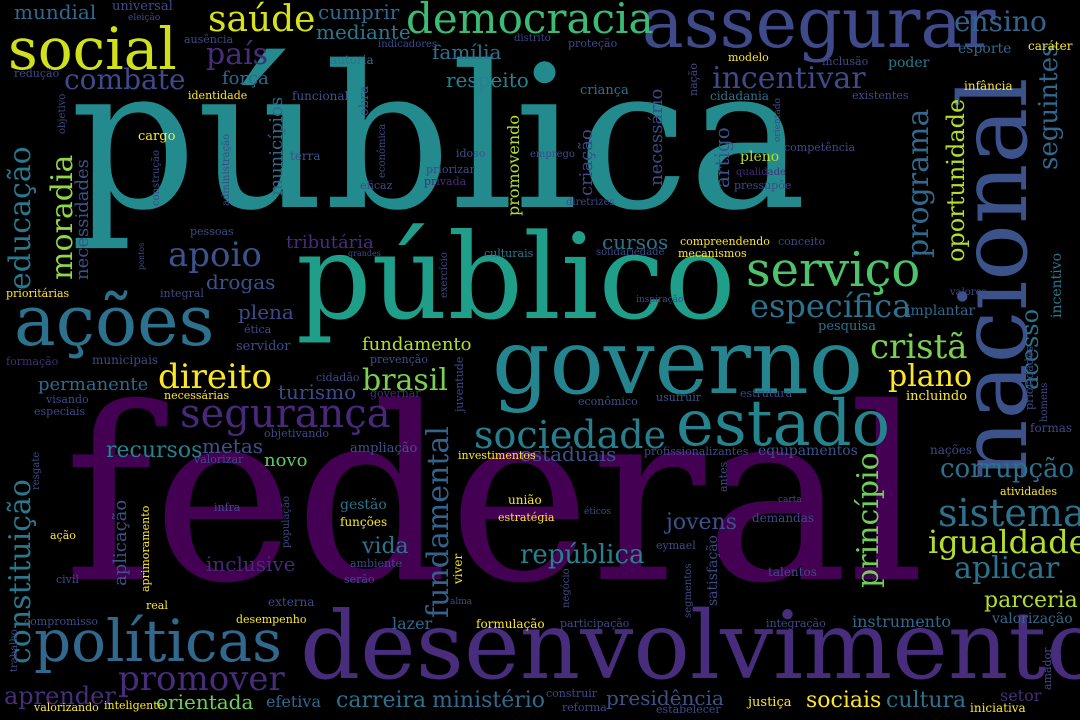 This screenshot has height=720, width=1080. Describe the element at coordinates (384, 448) in the screenshot. I see `word-ampliacao: ampliação` at that location.